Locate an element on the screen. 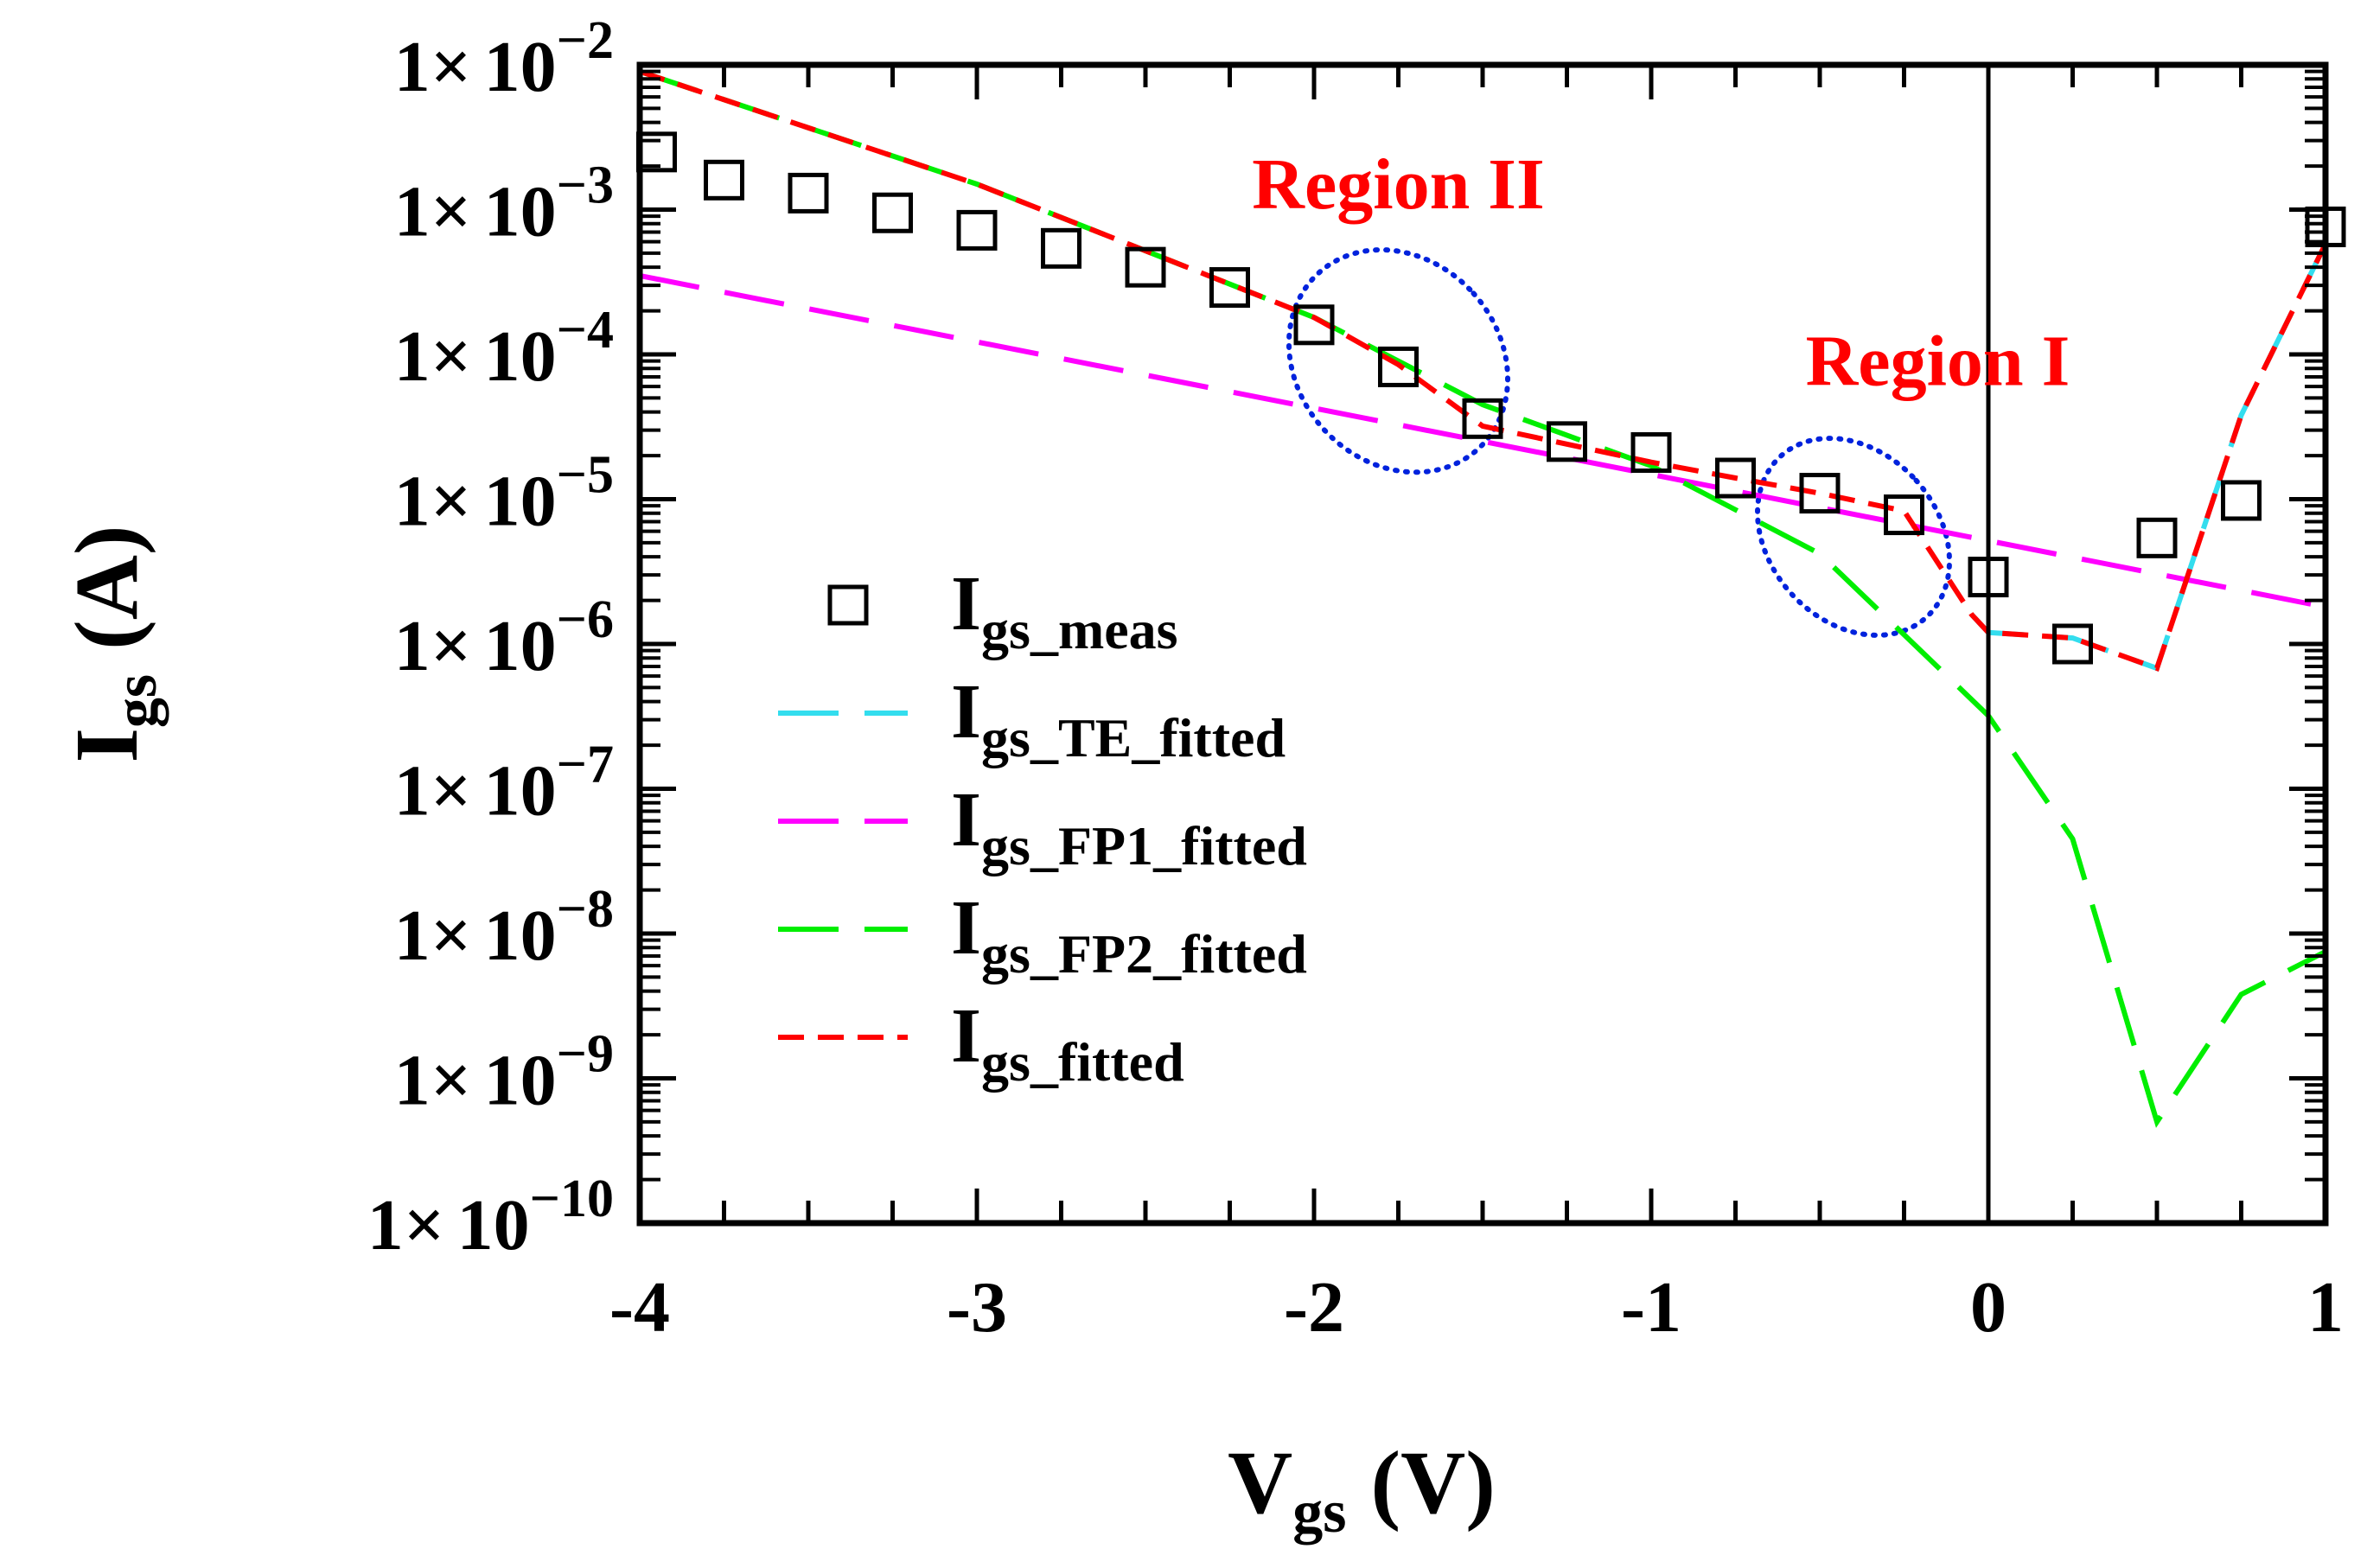 The width and height of the screenshot is (2367, 1568). y-tick-exponent: −7 is located at coordinates (585, 765).